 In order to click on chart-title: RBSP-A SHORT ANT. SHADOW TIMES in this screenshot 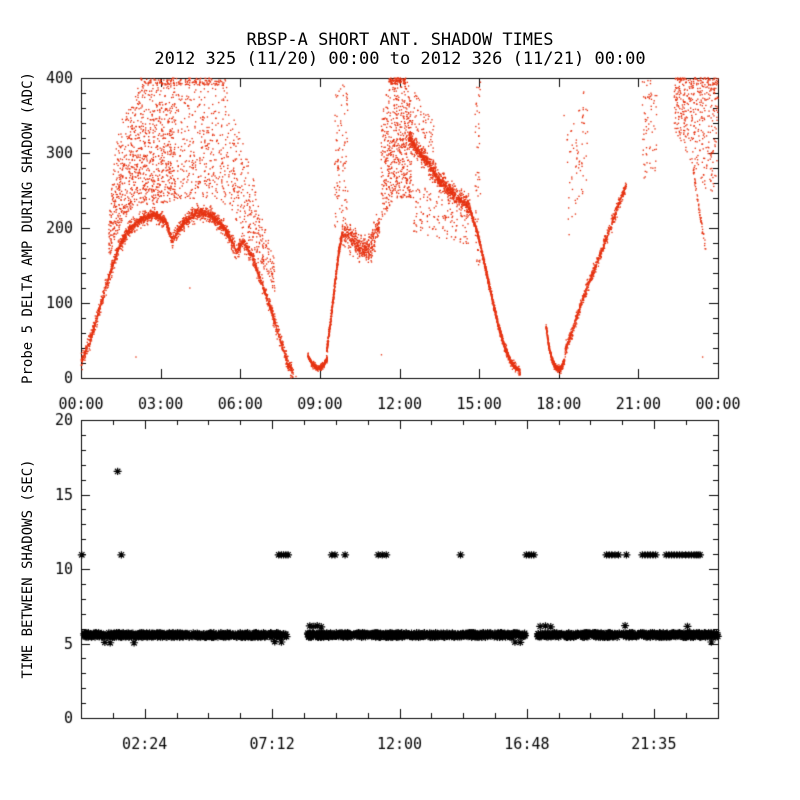, I will do `click(400, 40)`.